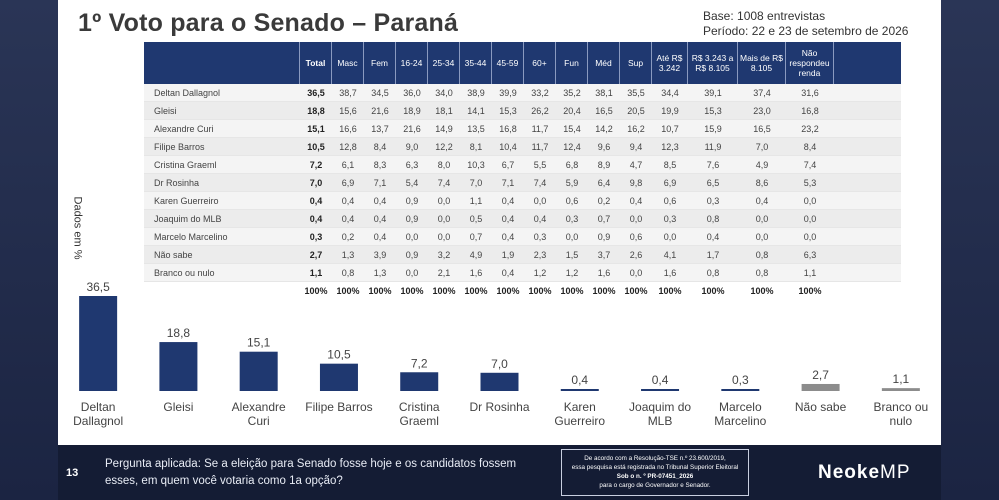 The width and height of the screenshot is (999, 500). What do you see at coordinates (540, 63) in the screenshot?
I see `table-header-cell: 60+` at bounding box center [540, 63].